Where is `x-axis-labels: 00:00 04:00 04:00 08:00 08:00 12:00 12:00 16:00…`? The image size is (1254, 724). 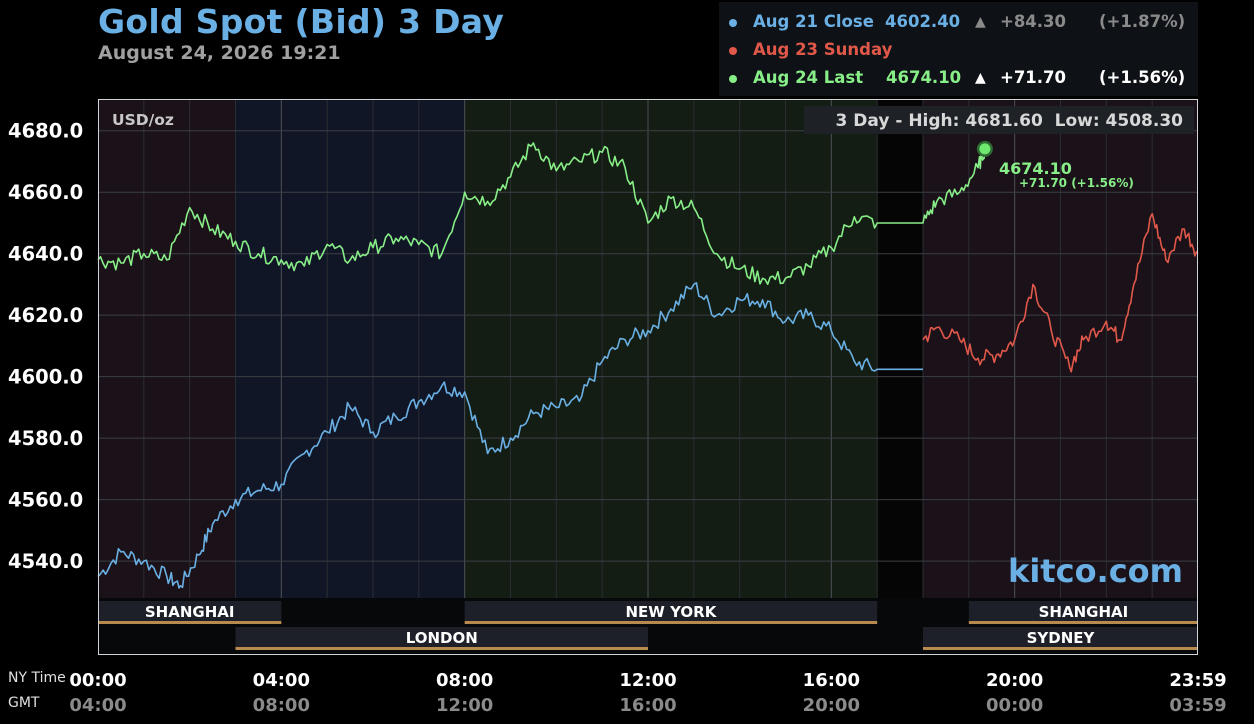
x-axis-labels: 00:00 04:00 04:00 08:00 08:00 12:00 12:00 16:00… is located at coordinates (647, 693).